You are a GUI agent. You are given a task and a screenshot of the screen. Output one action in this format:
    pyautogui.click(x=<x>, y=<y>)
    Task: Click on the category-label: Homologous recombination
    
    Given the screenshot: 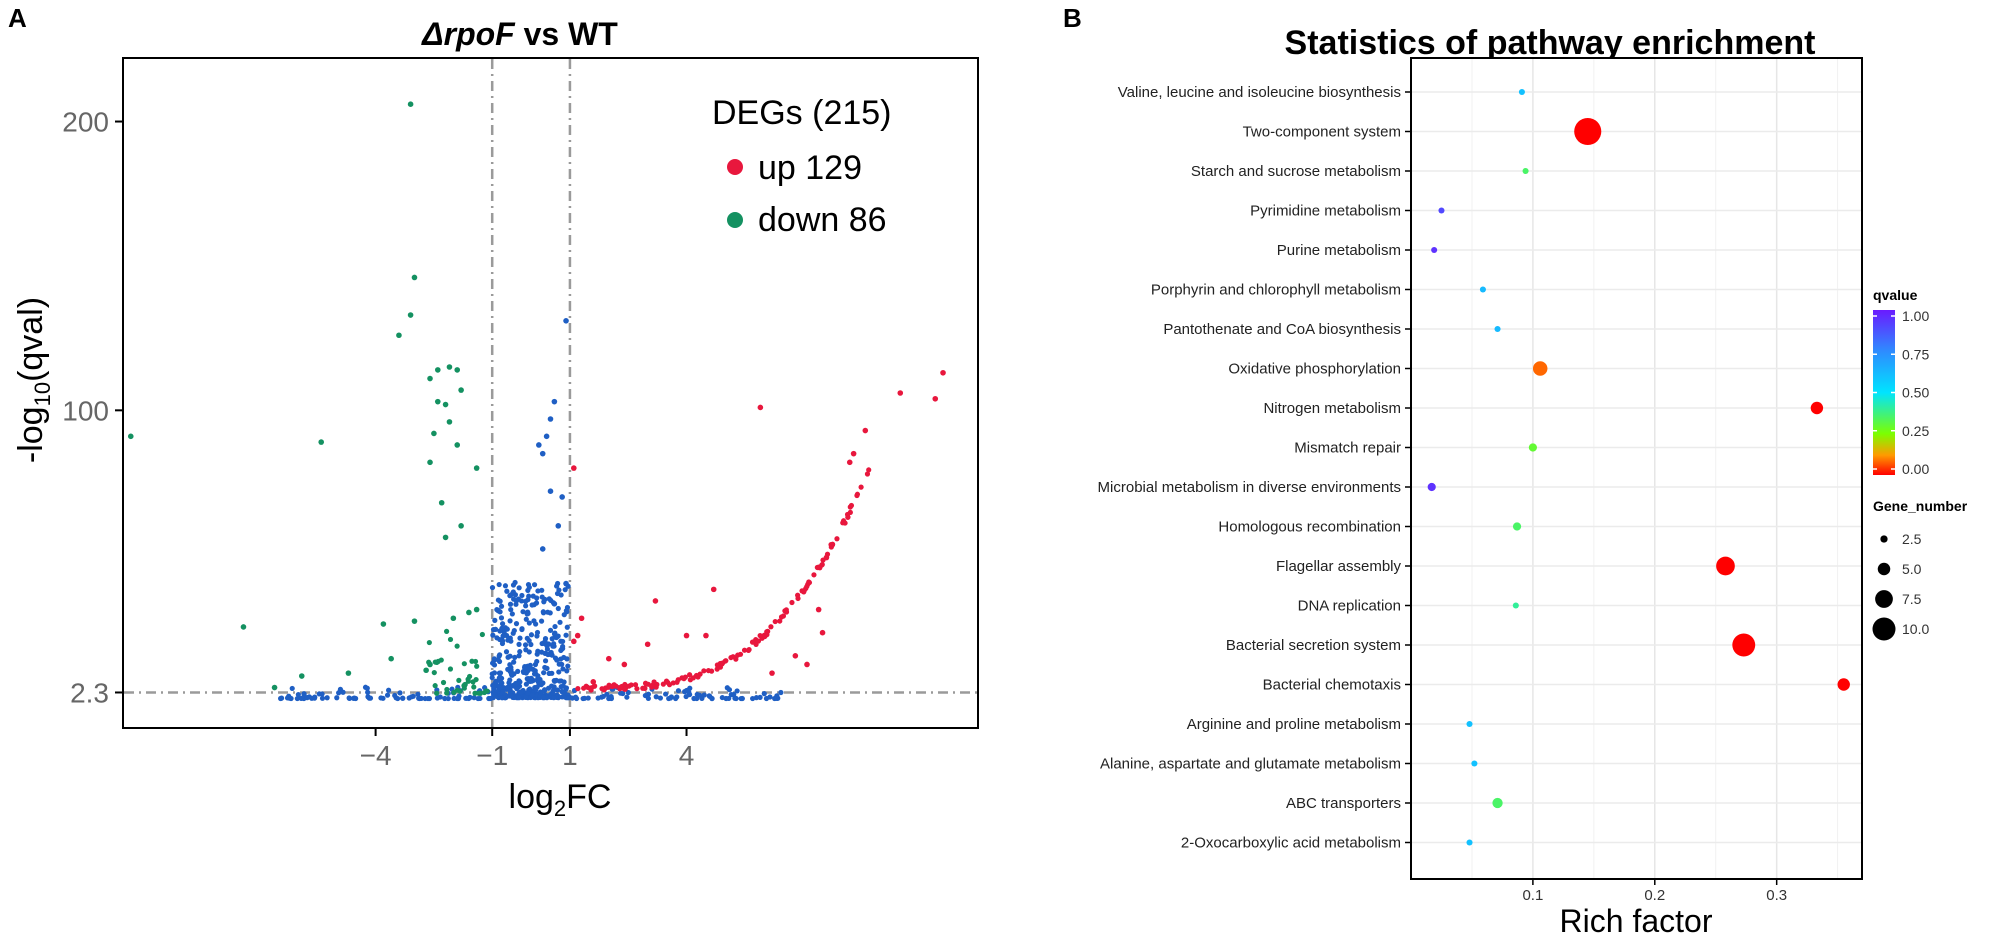 What is the action you would take?
    pyautogui.click(x=1309, y=527)
    